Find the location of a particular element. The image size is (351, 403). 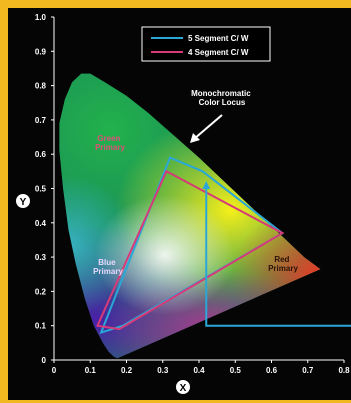

y-tick-label: 0 is located at coordinates (44, 360).